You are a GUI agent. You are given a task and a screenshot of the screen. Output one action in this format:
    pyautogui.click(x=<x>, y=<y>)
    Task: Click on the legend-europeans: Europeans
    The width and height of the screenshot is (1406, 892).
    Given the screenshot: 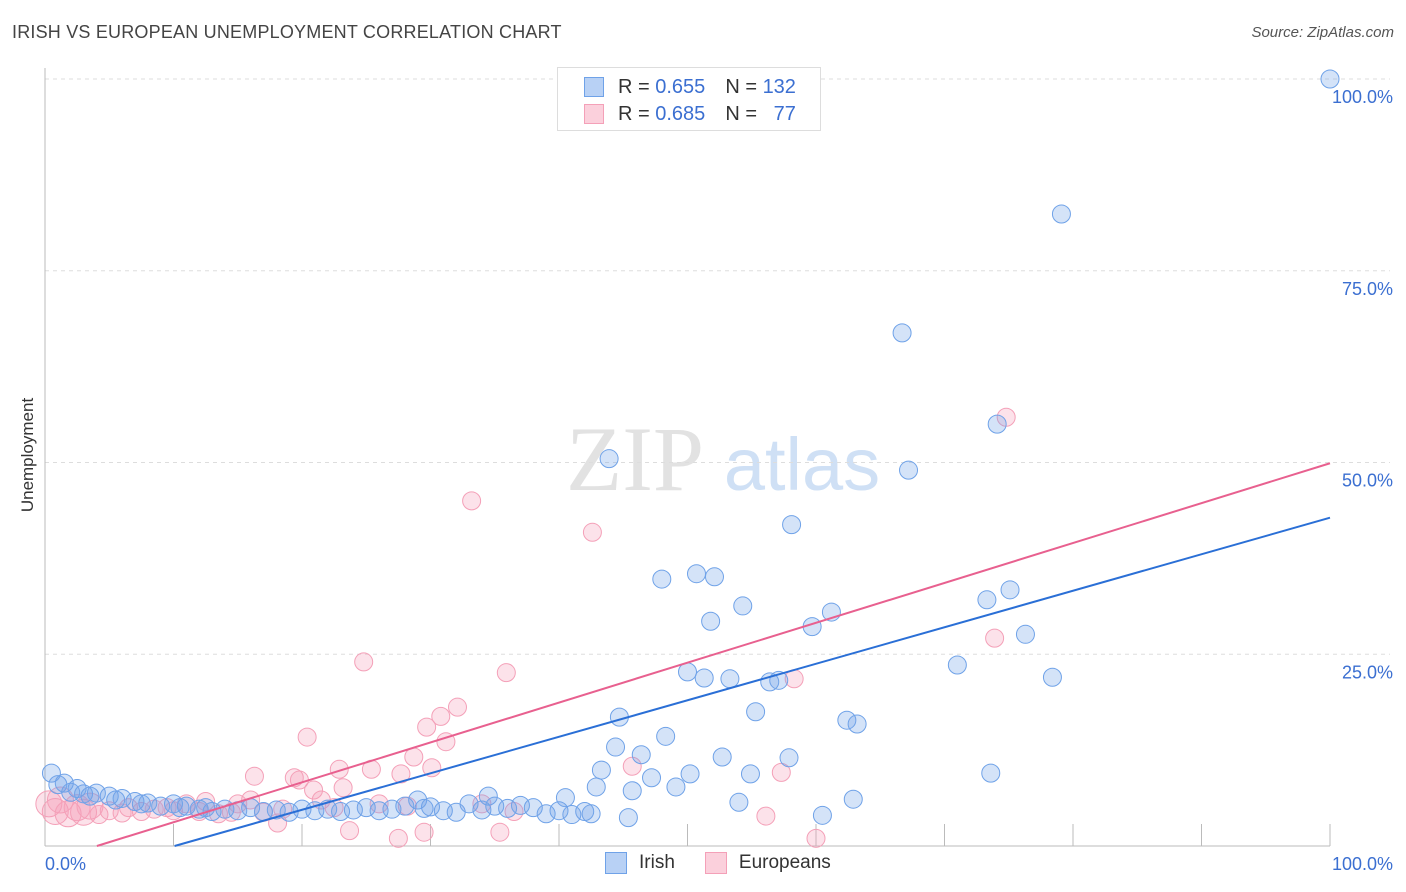 What is the action you would take?
    pyautogui.click(x=784, y=862)
    